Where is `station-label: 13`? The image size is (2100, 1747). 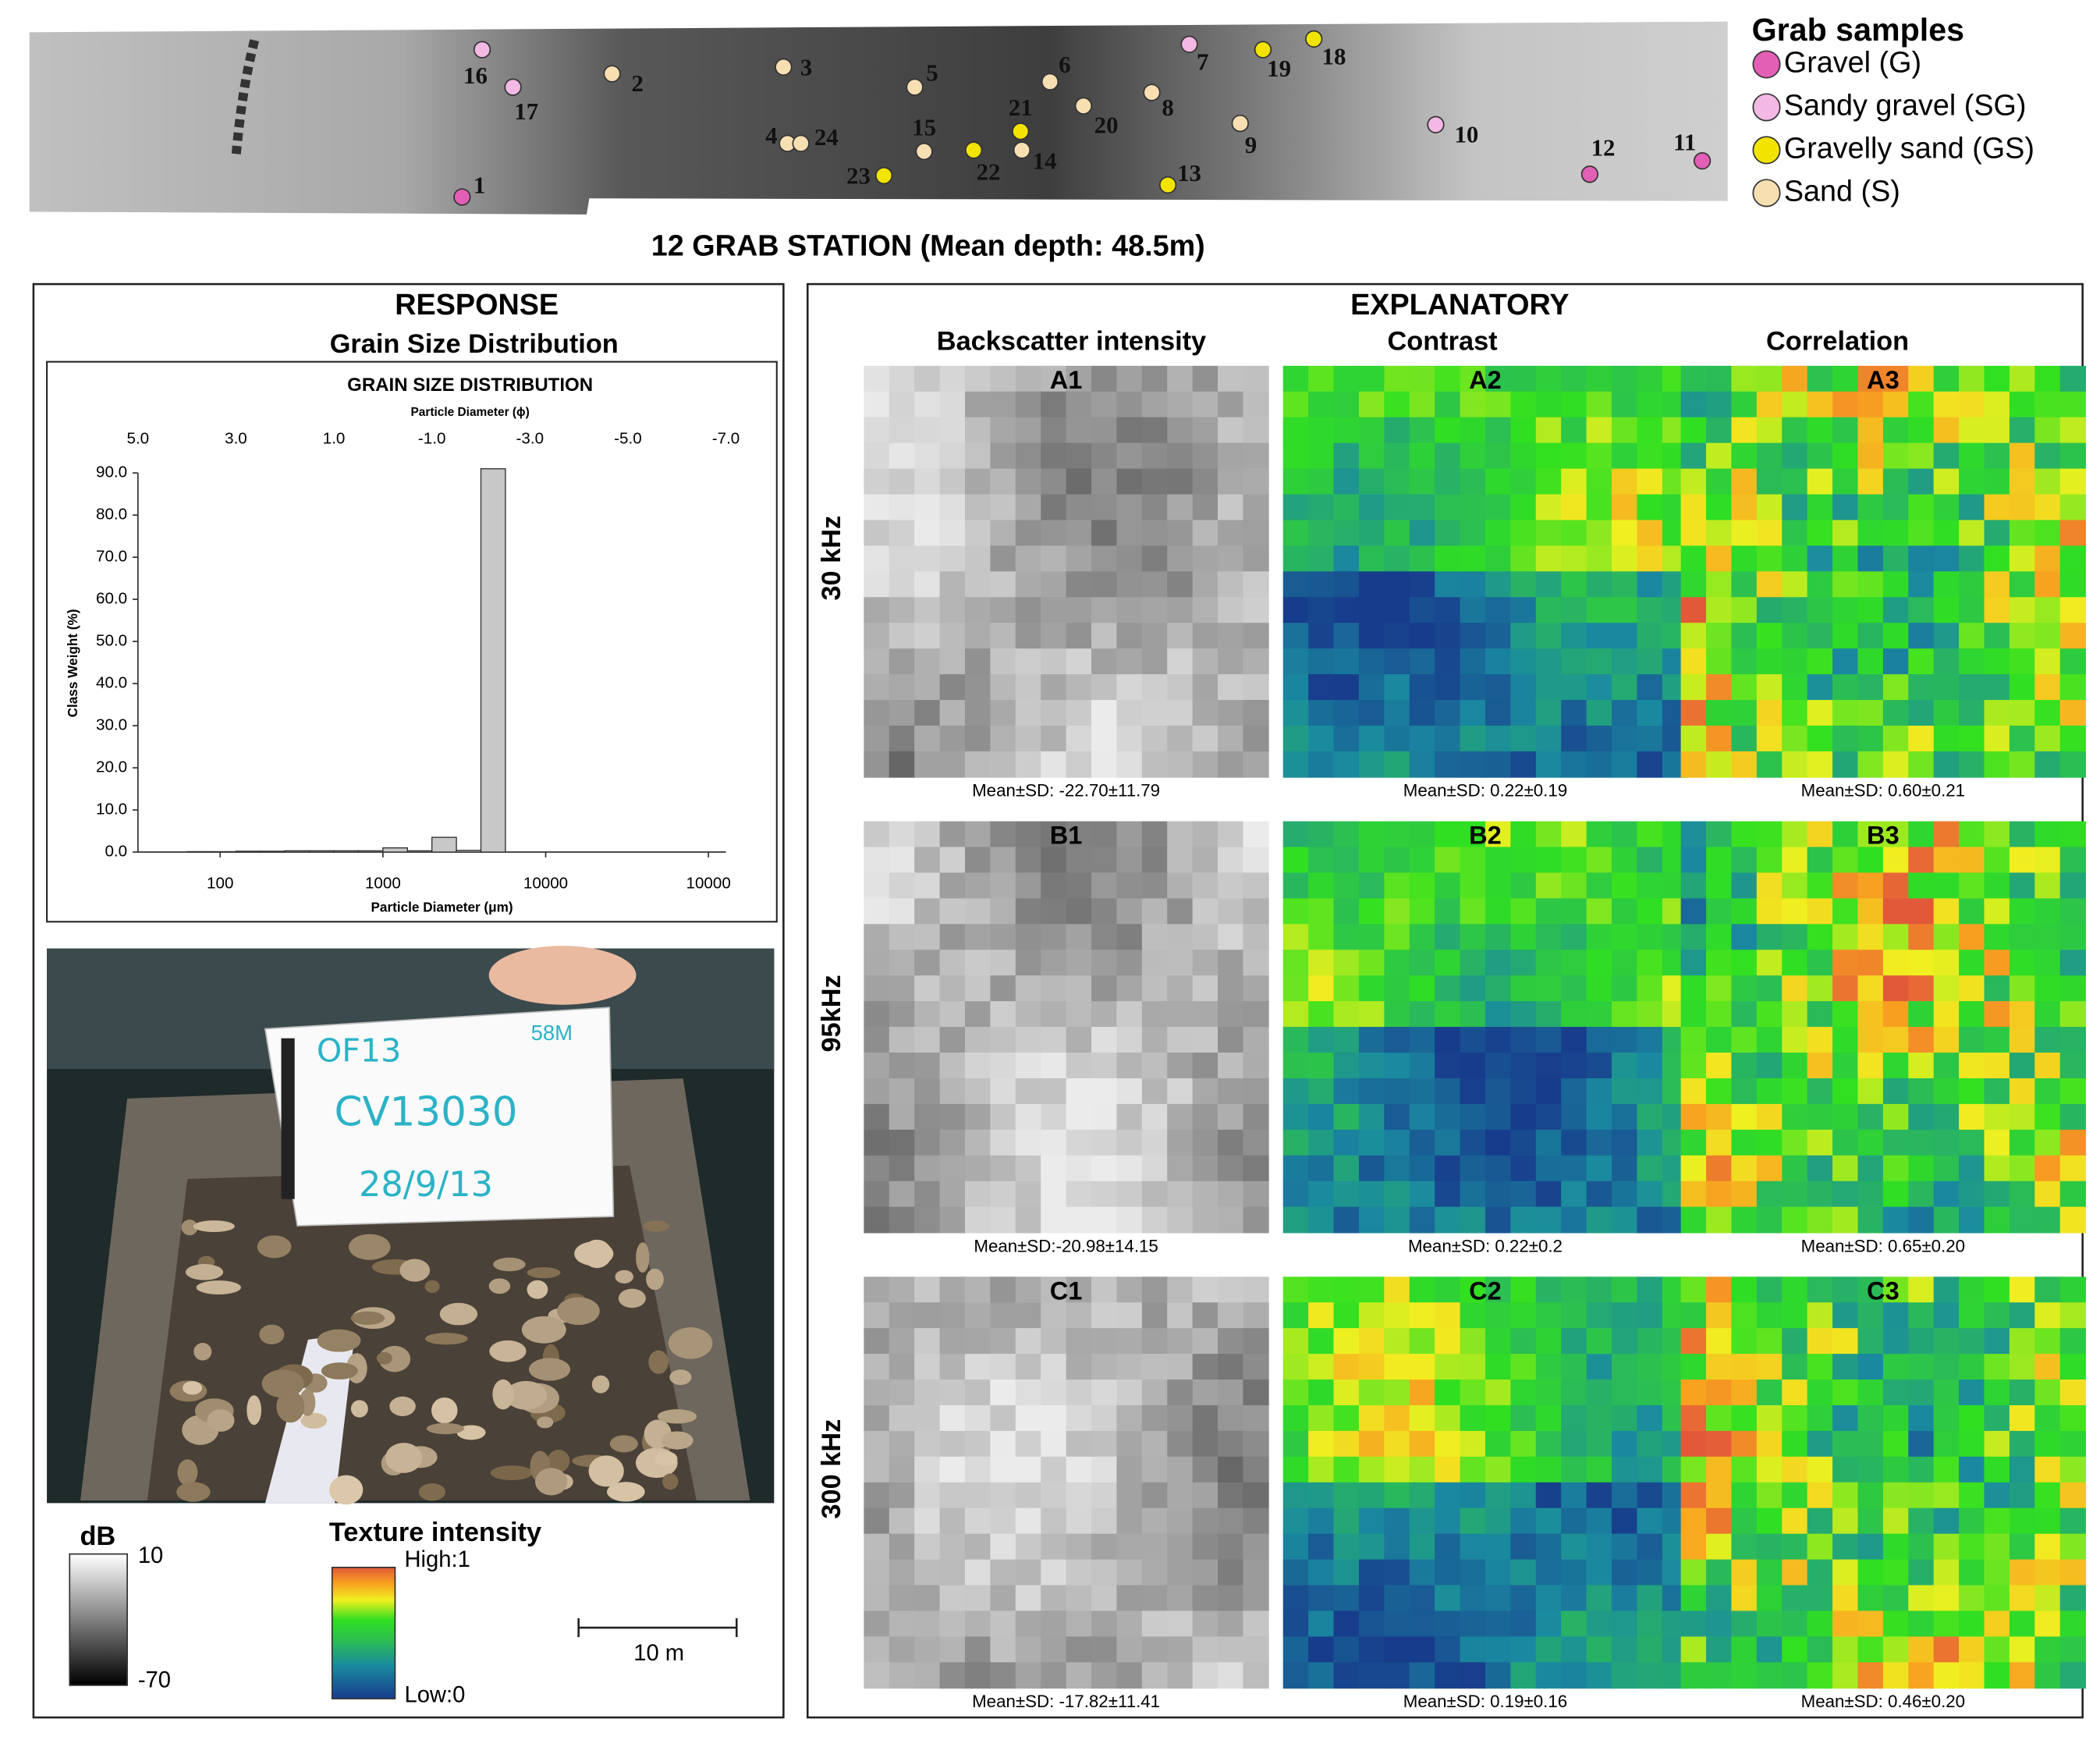
station-label: 13 is located at coordinates (1189, 172).